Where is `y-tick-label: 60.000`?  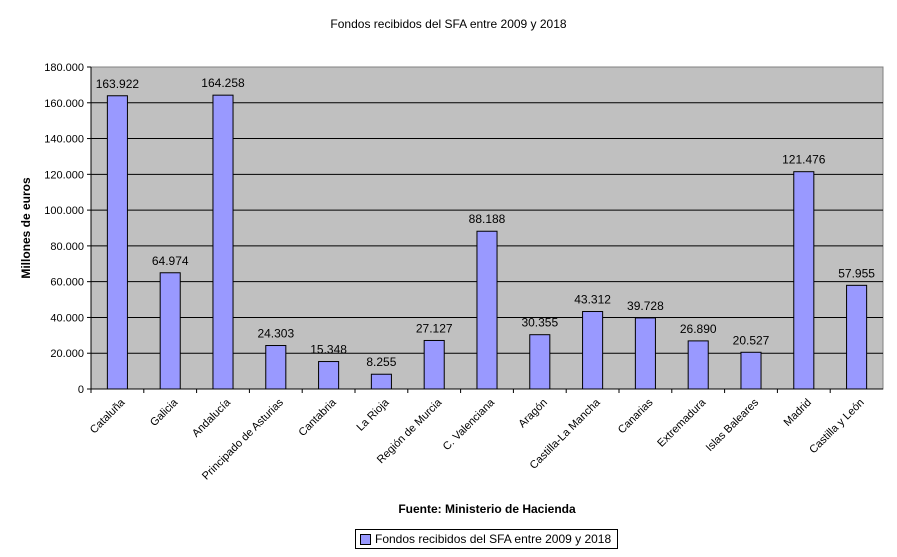 y-tick-label: 60.000 is located at coordinates (67, 283).